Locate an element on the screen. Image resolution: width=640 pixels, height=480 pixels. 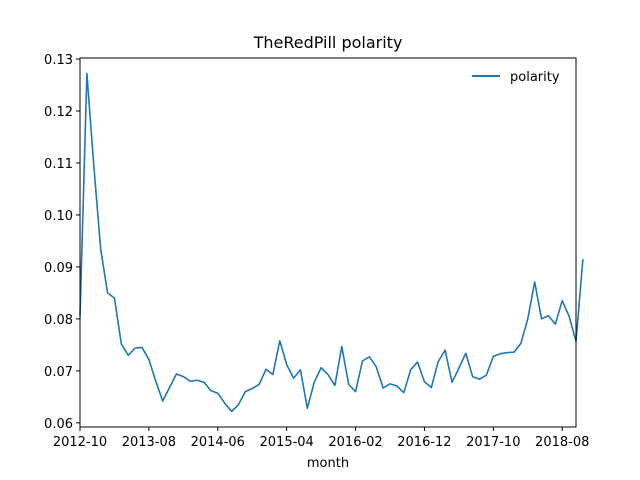
y-tick-label: 0.12 is located at coordinates (58, 112).